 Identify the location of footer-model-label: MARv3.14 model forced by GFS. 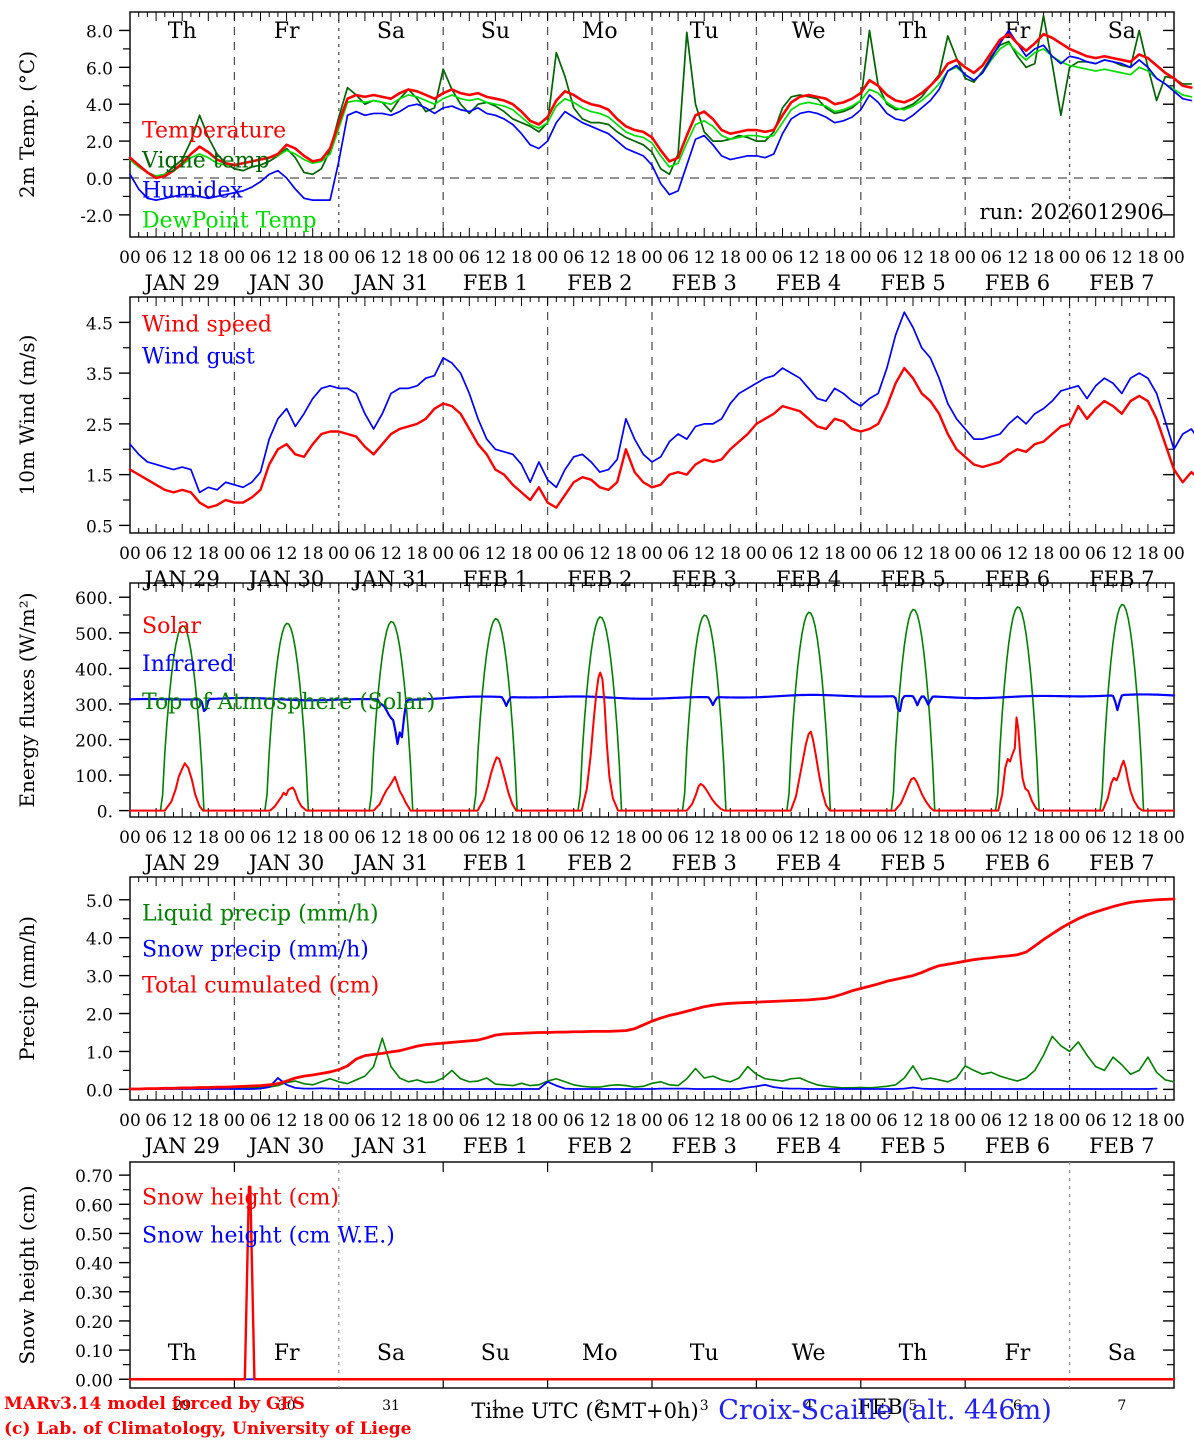
(154, 1404).